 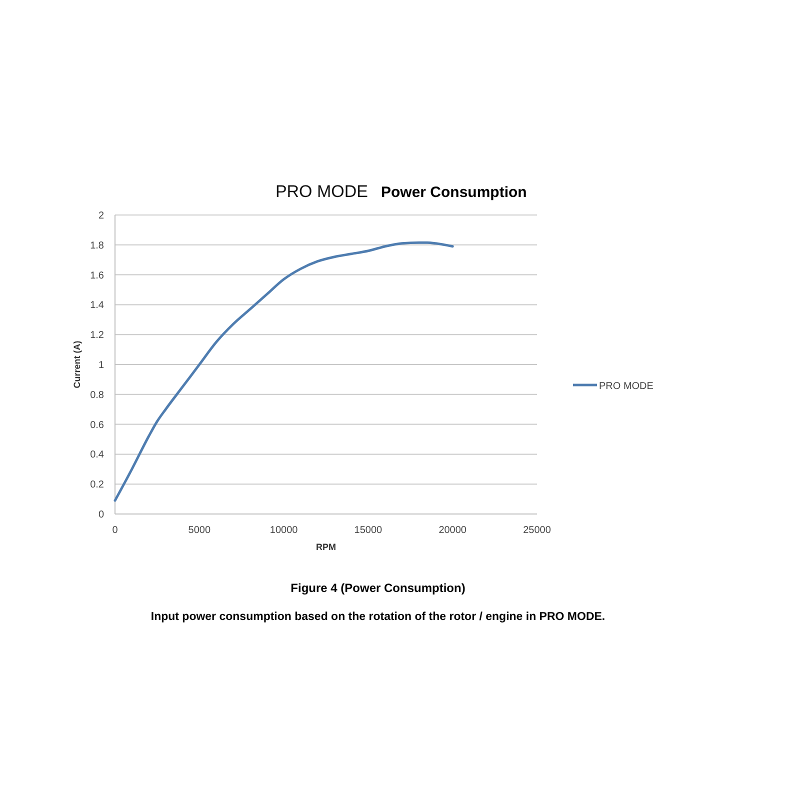 I want to click on y-tick-label: 1.6, so click(x=97, y=276).